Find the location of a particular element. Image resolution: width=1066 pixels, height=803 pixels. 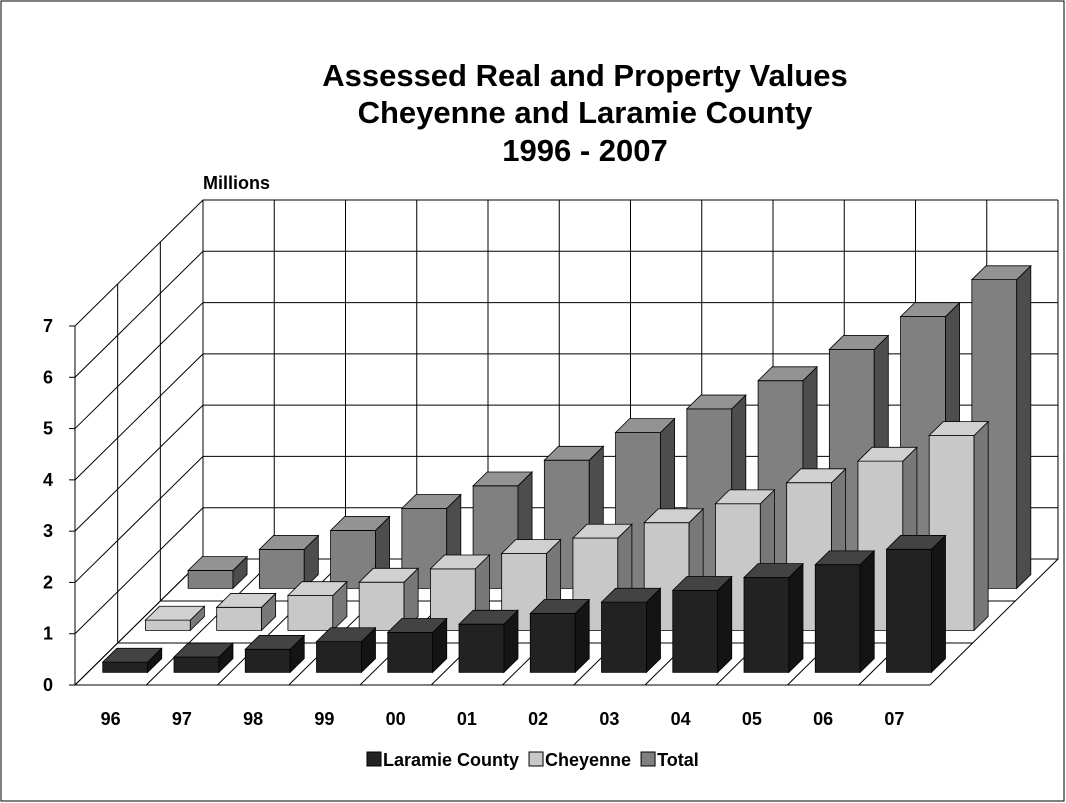

x-tick-label: 01 is located at coordinates (467, 719).